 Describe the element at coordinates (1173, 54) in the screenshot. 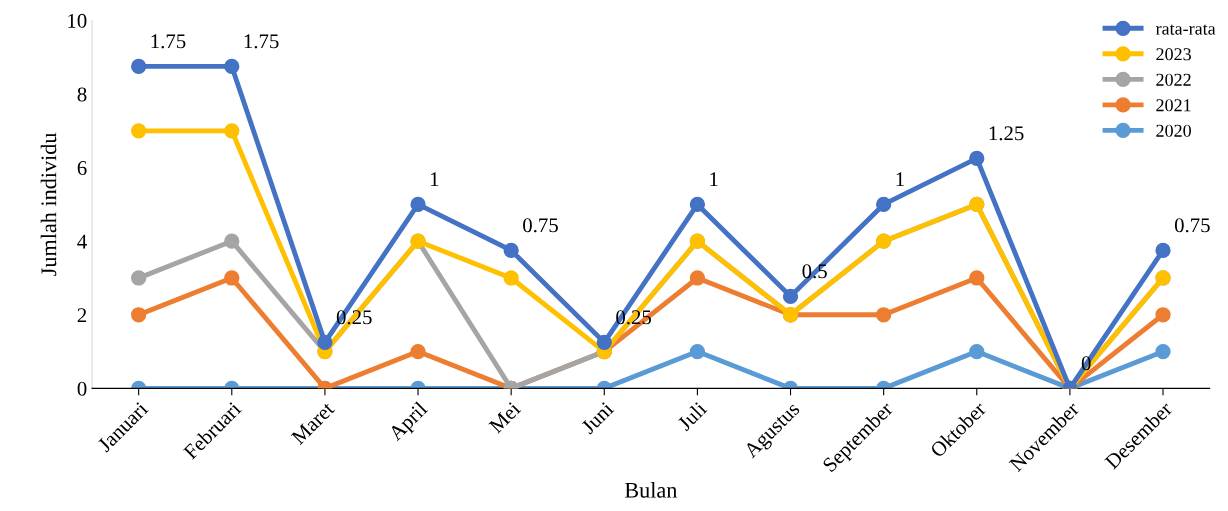

I see `legend-label: 2023` at that location.